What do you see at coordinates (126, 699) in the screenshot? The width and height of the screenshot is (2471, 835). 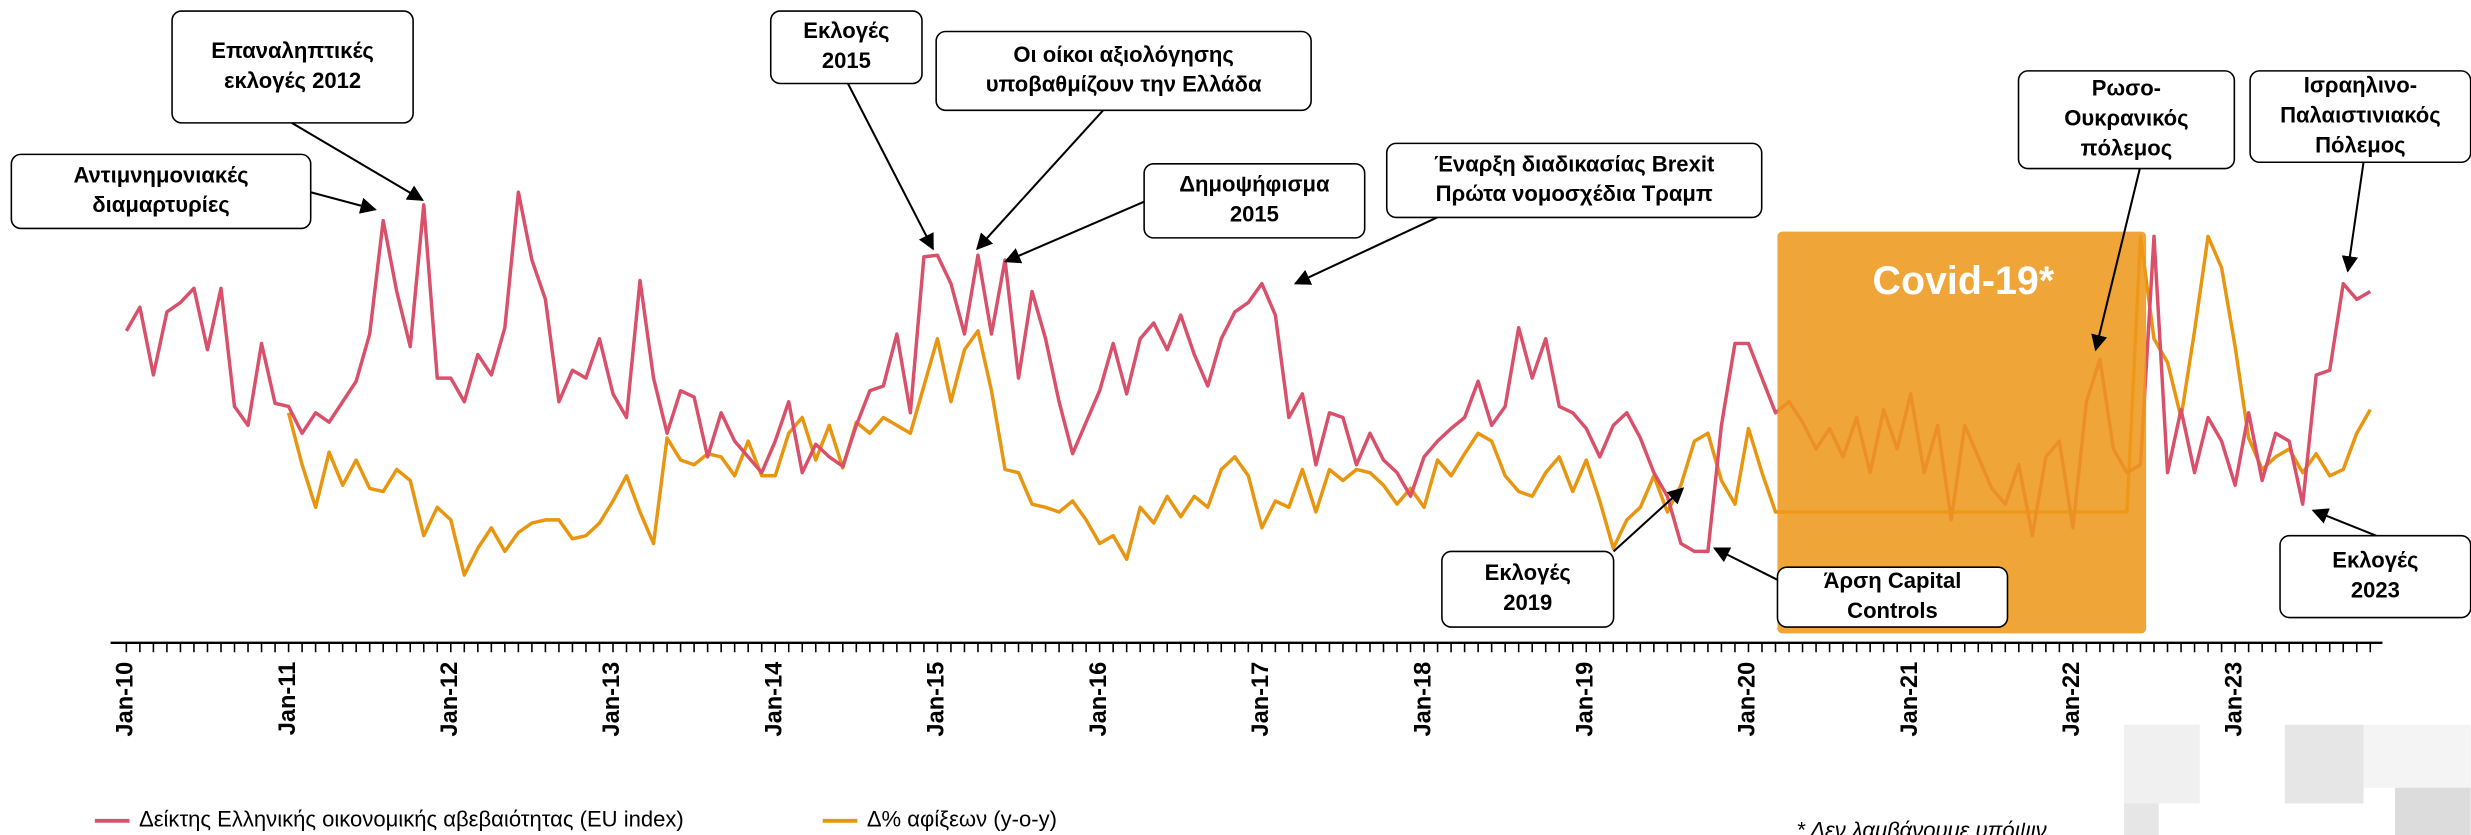 I see `x-tick-label: Jan-10` at bounding box center [126, 699].